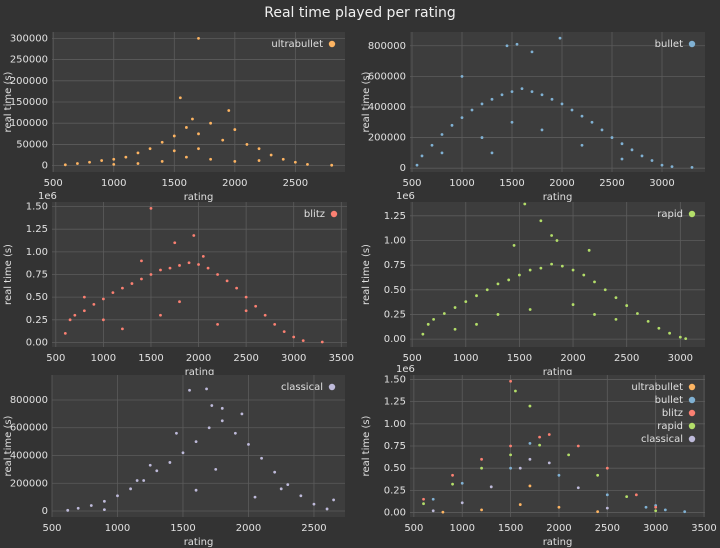 The width and height of the screenshot is (720, 548). What do you see at coordinates (37, 320) in the screenshot?
I see `y-tick-label: 0.25` at bounding box center [37, 320].